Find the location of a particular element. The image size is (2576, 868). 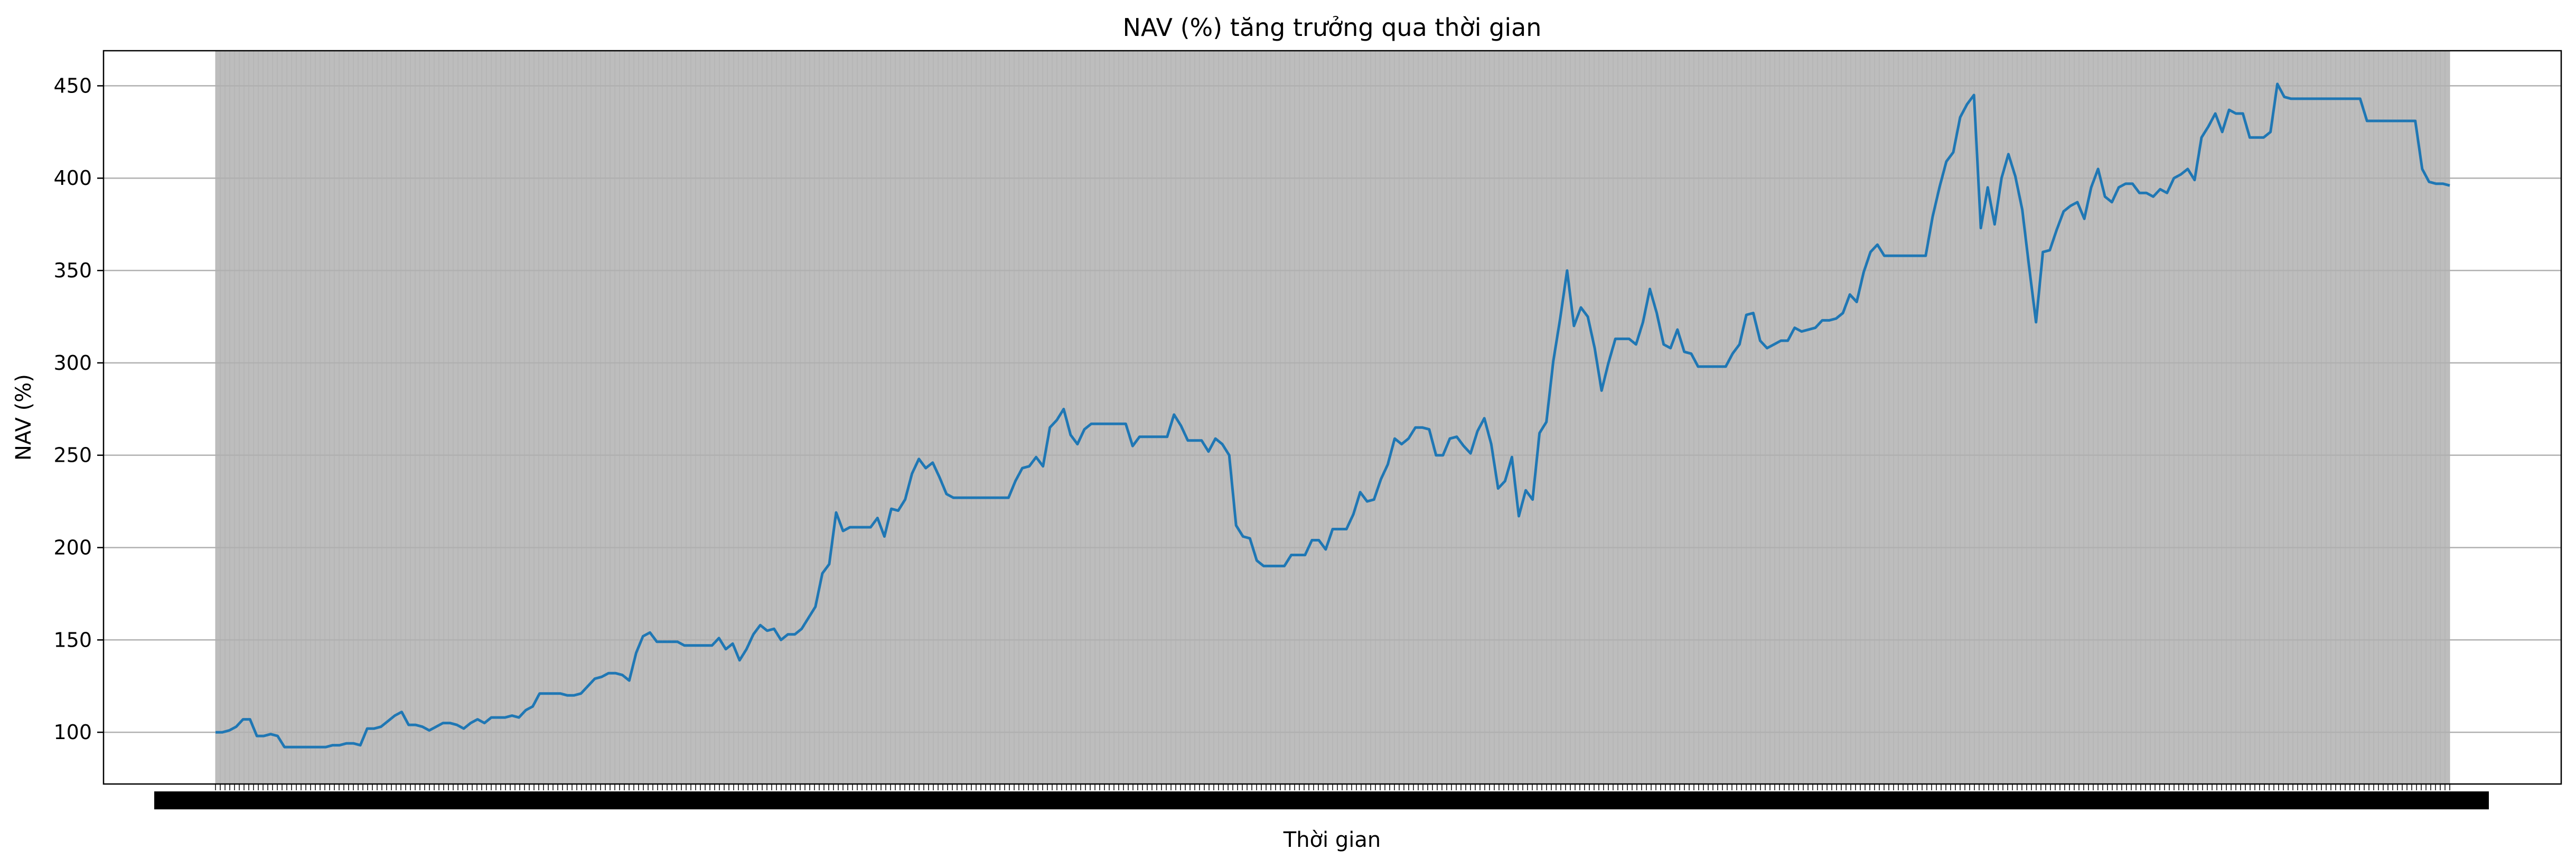

x-axis-ticks is located at coordinates (1321, 796).